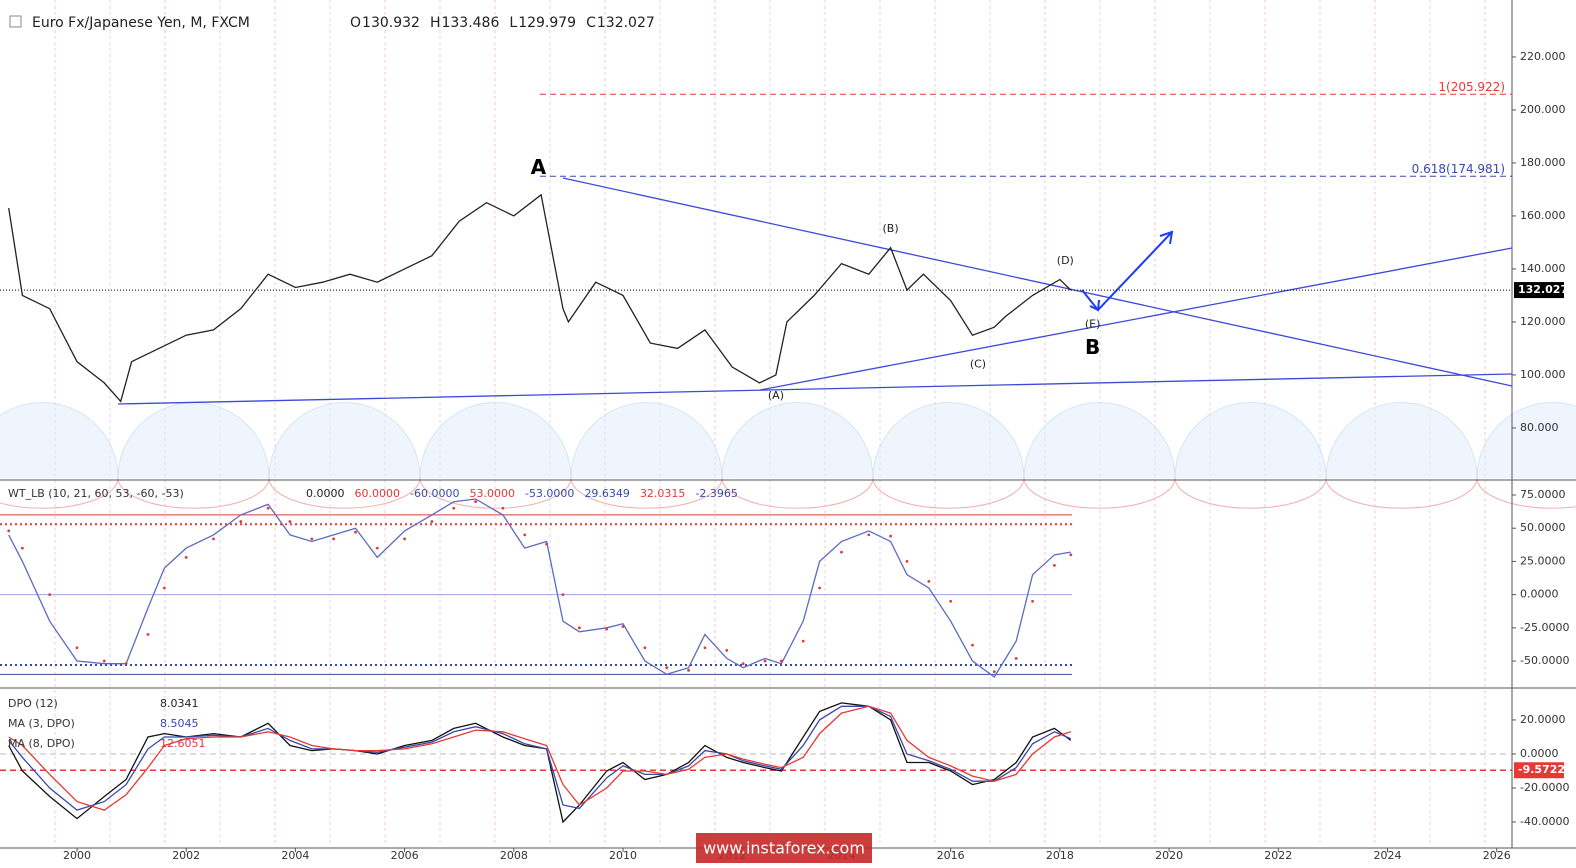 This screenshot has height=868, width=1576. I want to click on y-tick-label: -20.0000, so click(1544, 787).